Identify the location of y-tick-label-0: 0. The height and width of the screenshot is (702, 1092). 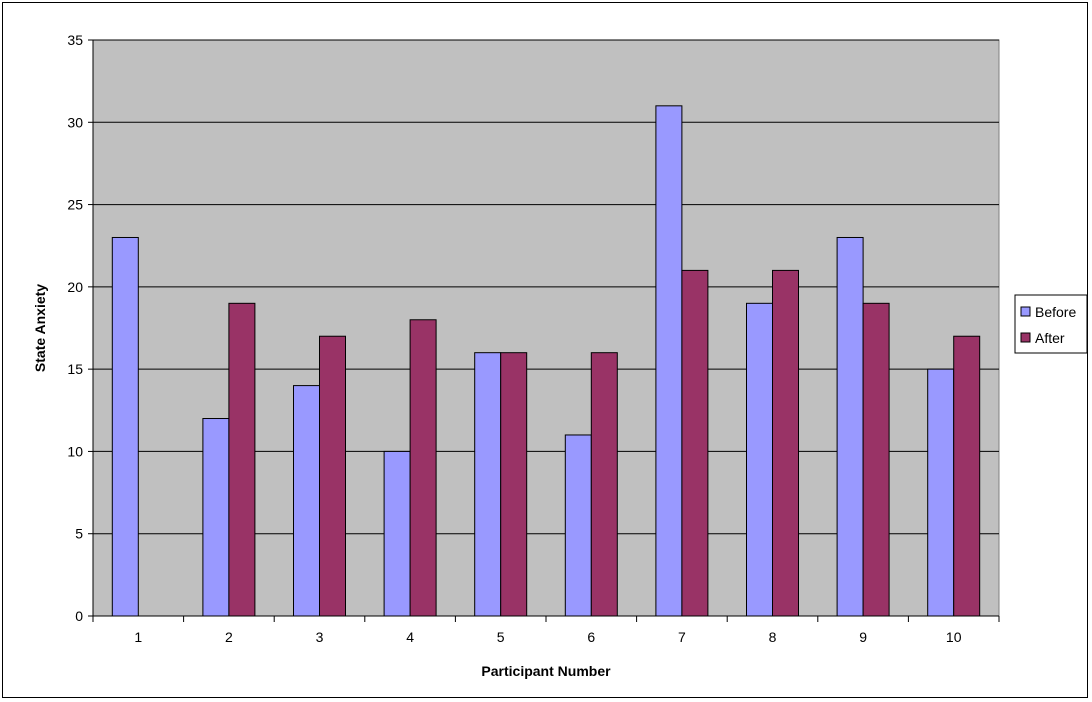
(79, 616).